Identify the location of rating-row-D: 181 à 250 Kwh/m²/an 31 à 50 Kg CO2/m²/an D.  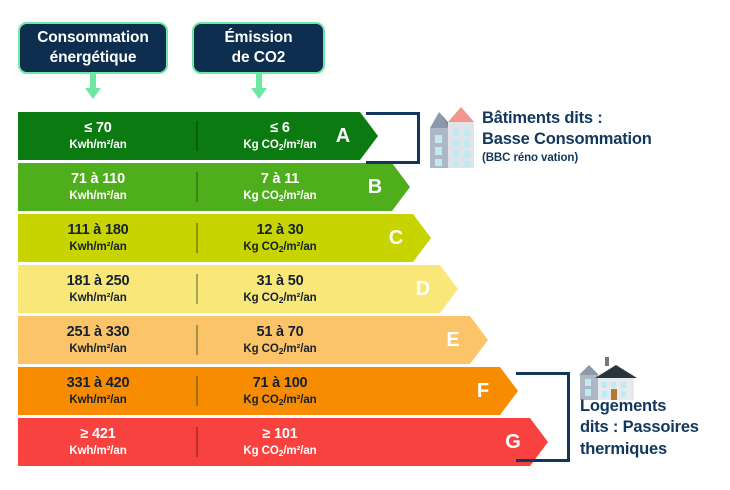
(238, 289).